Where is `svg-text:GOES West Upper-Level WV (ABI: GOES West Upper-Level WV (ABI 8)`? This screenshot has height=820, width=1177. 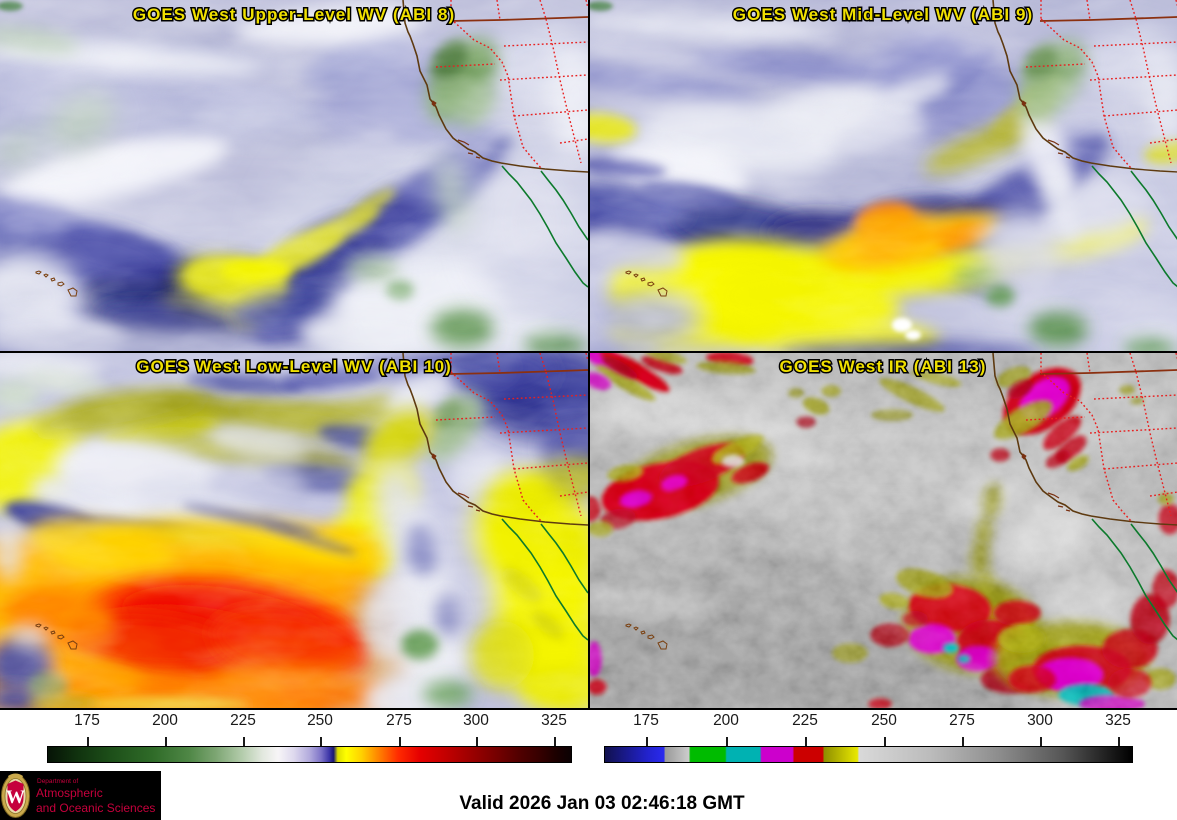 svg-text:GOES West Upper-Level WV (ABI: GOES West Upper-Level WV (ABI 8) is located at coordinates (294, 14).